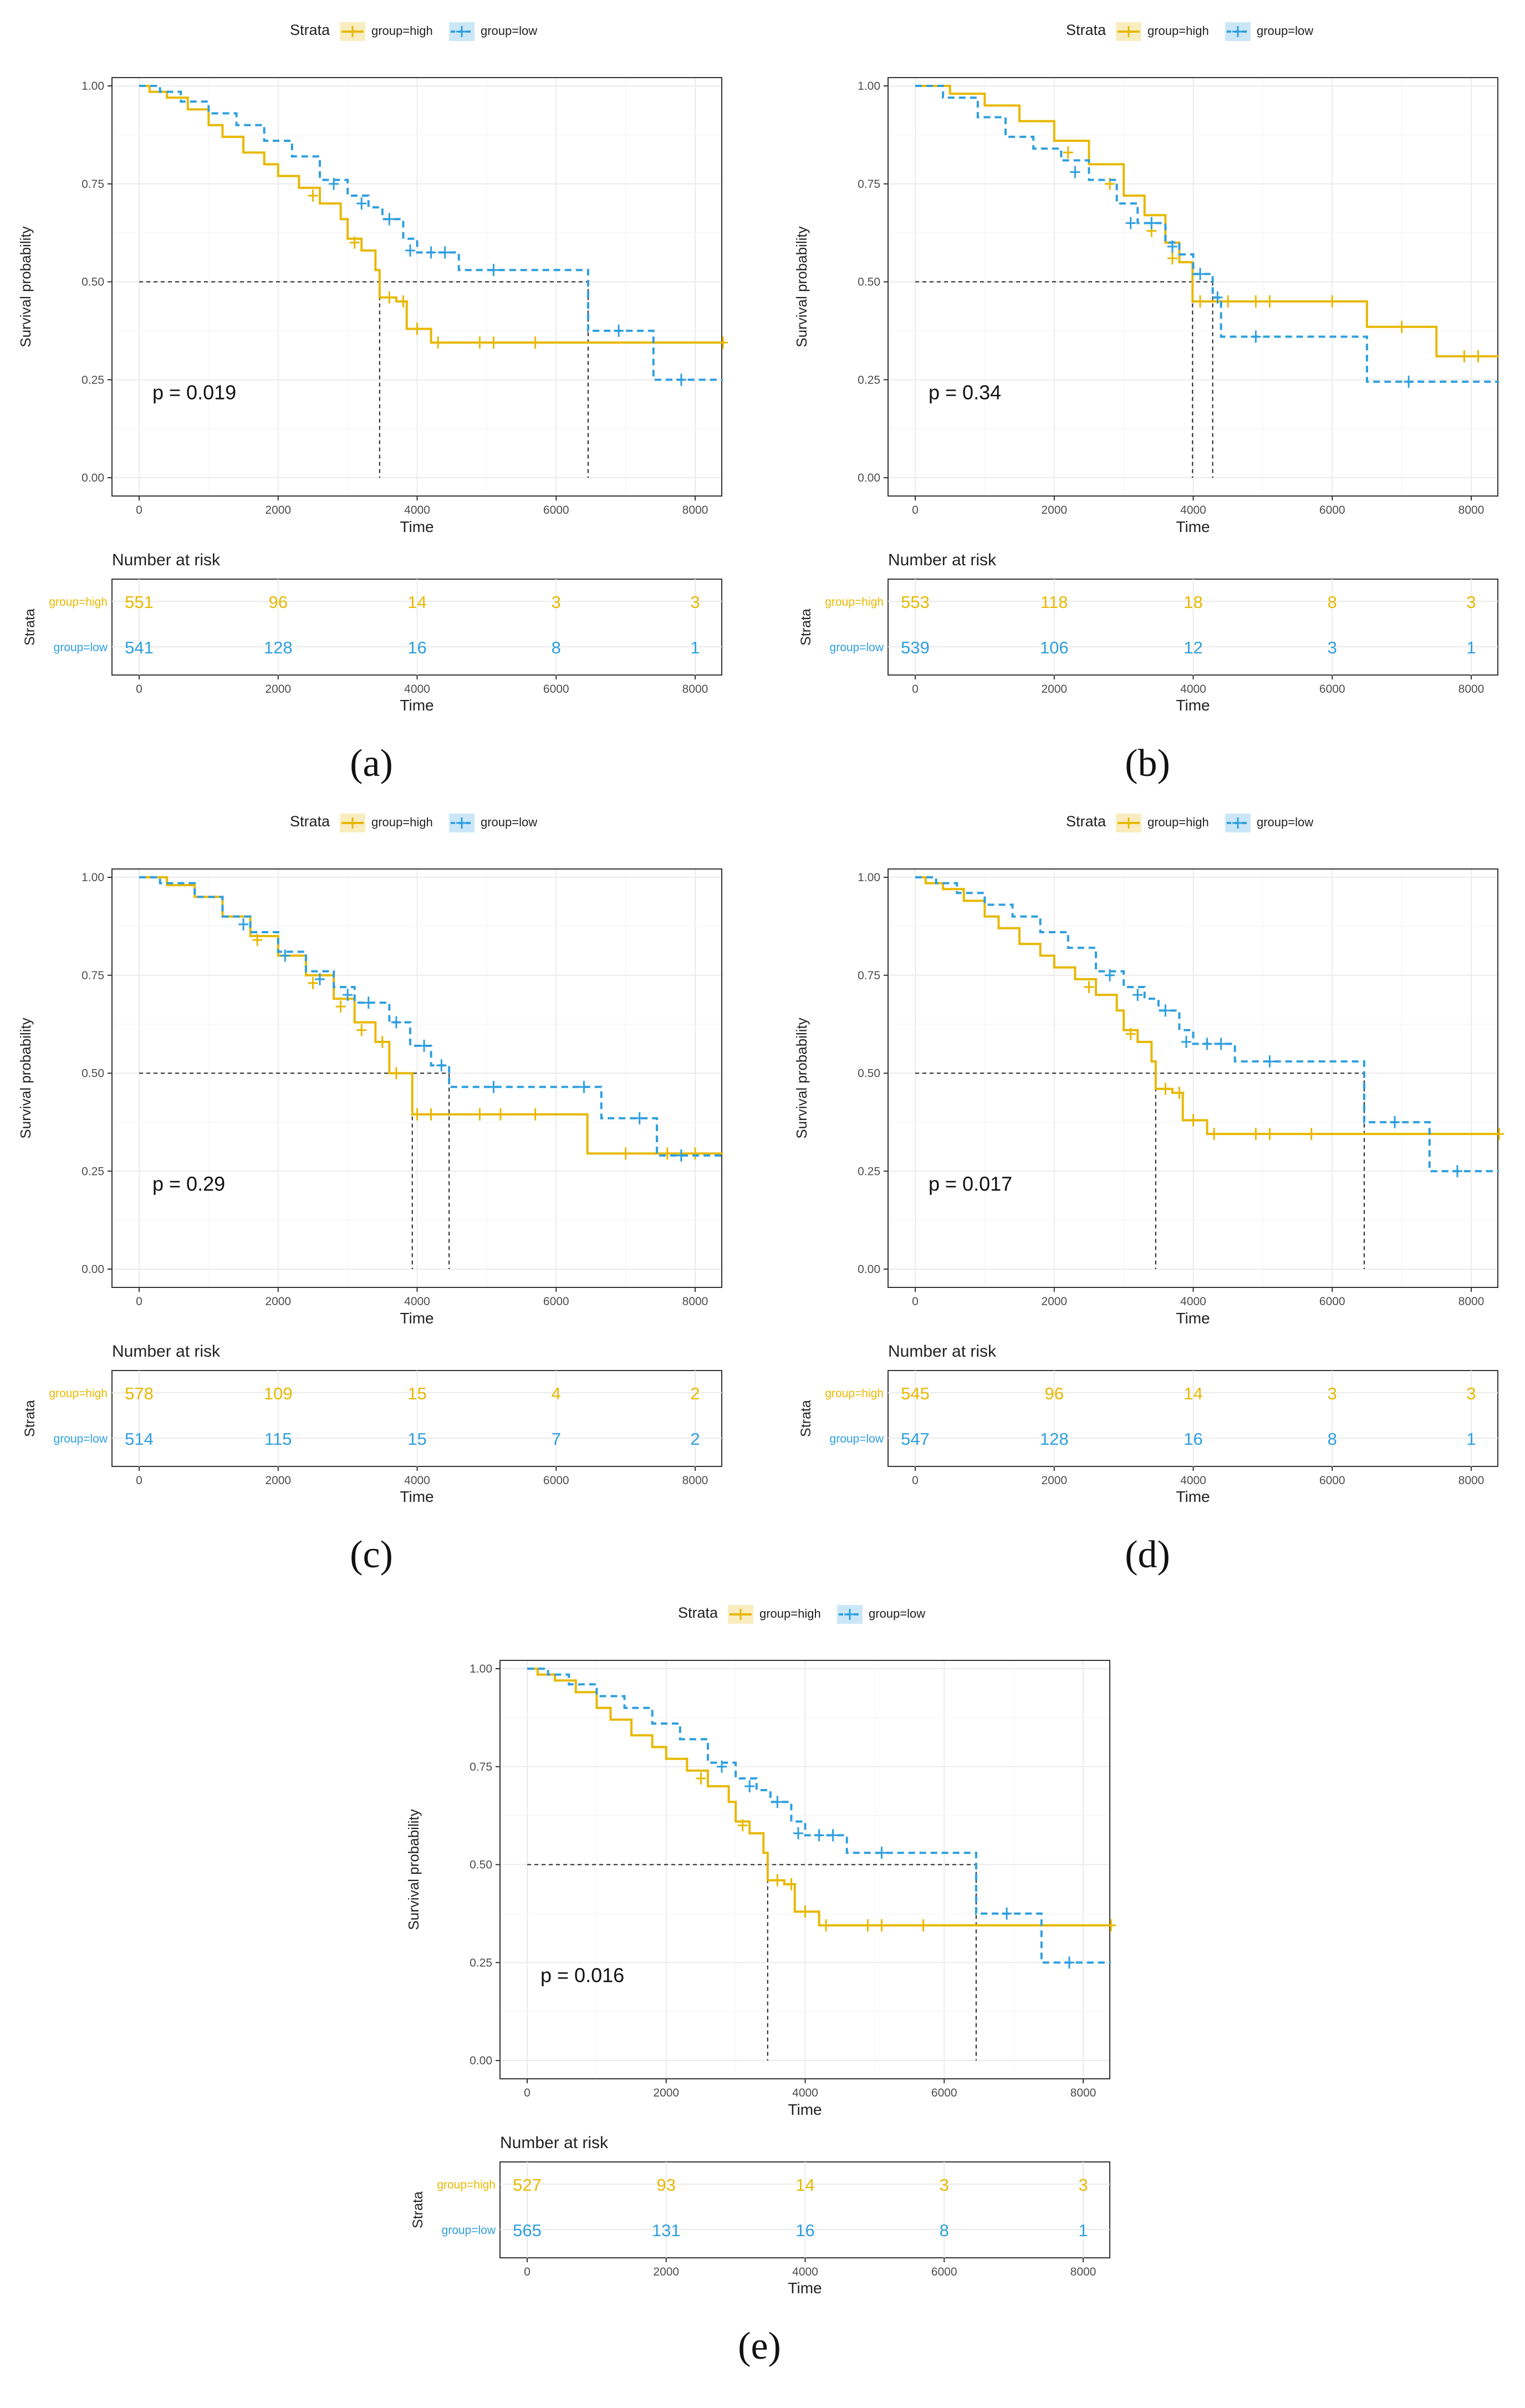 The height and width of the screenshot is (2408, 1525). I want to click on y-tick-label: 0.50, so click(869, 1073).